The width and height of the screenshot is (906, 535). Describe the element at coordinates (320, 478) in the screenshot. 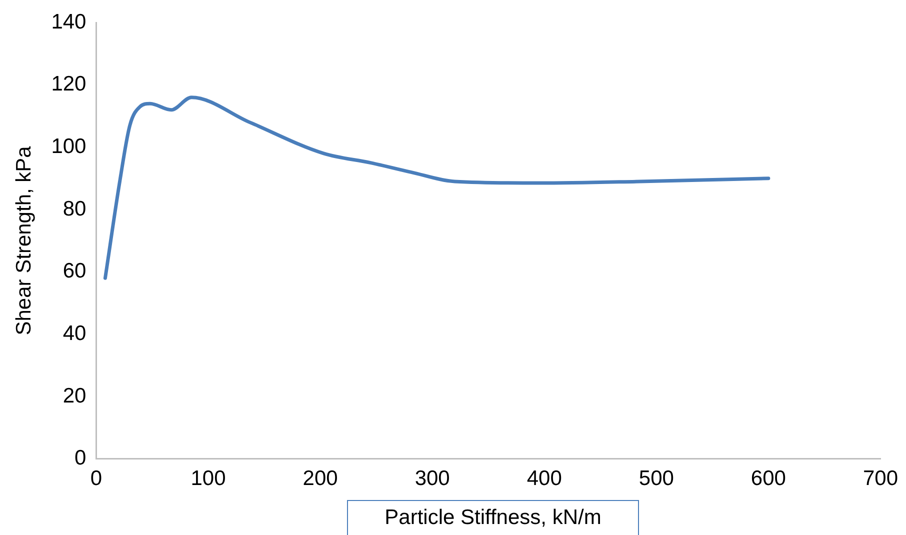

I see `x-tick-label: 200` at that location.